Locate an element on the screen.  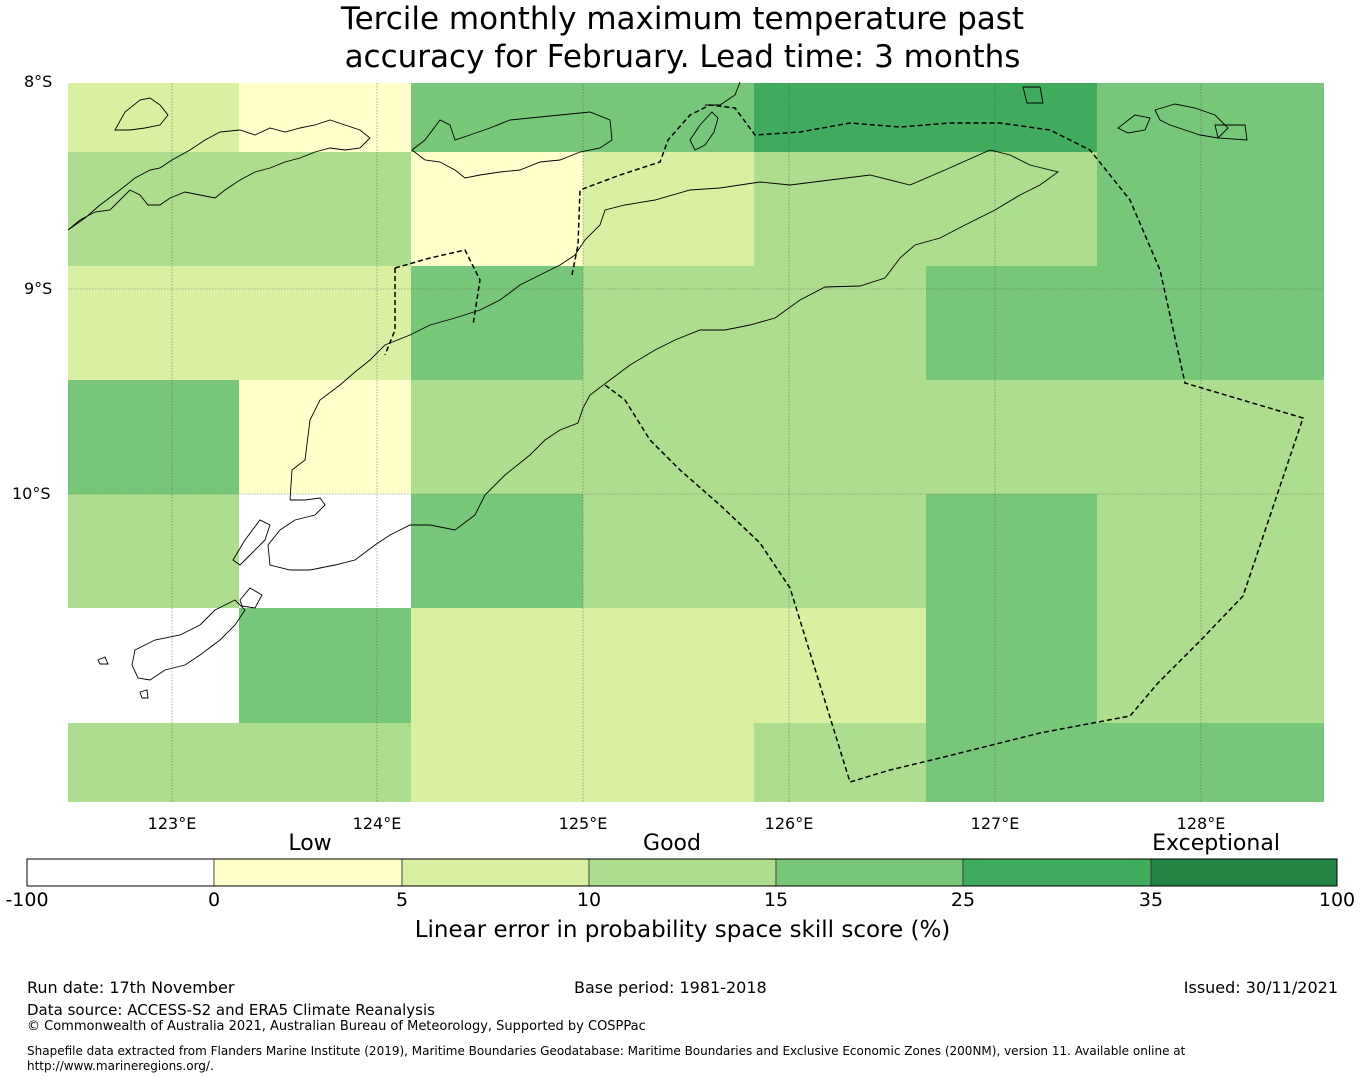
grid-cell-r2-c0 is located at coordinates (153, 323).